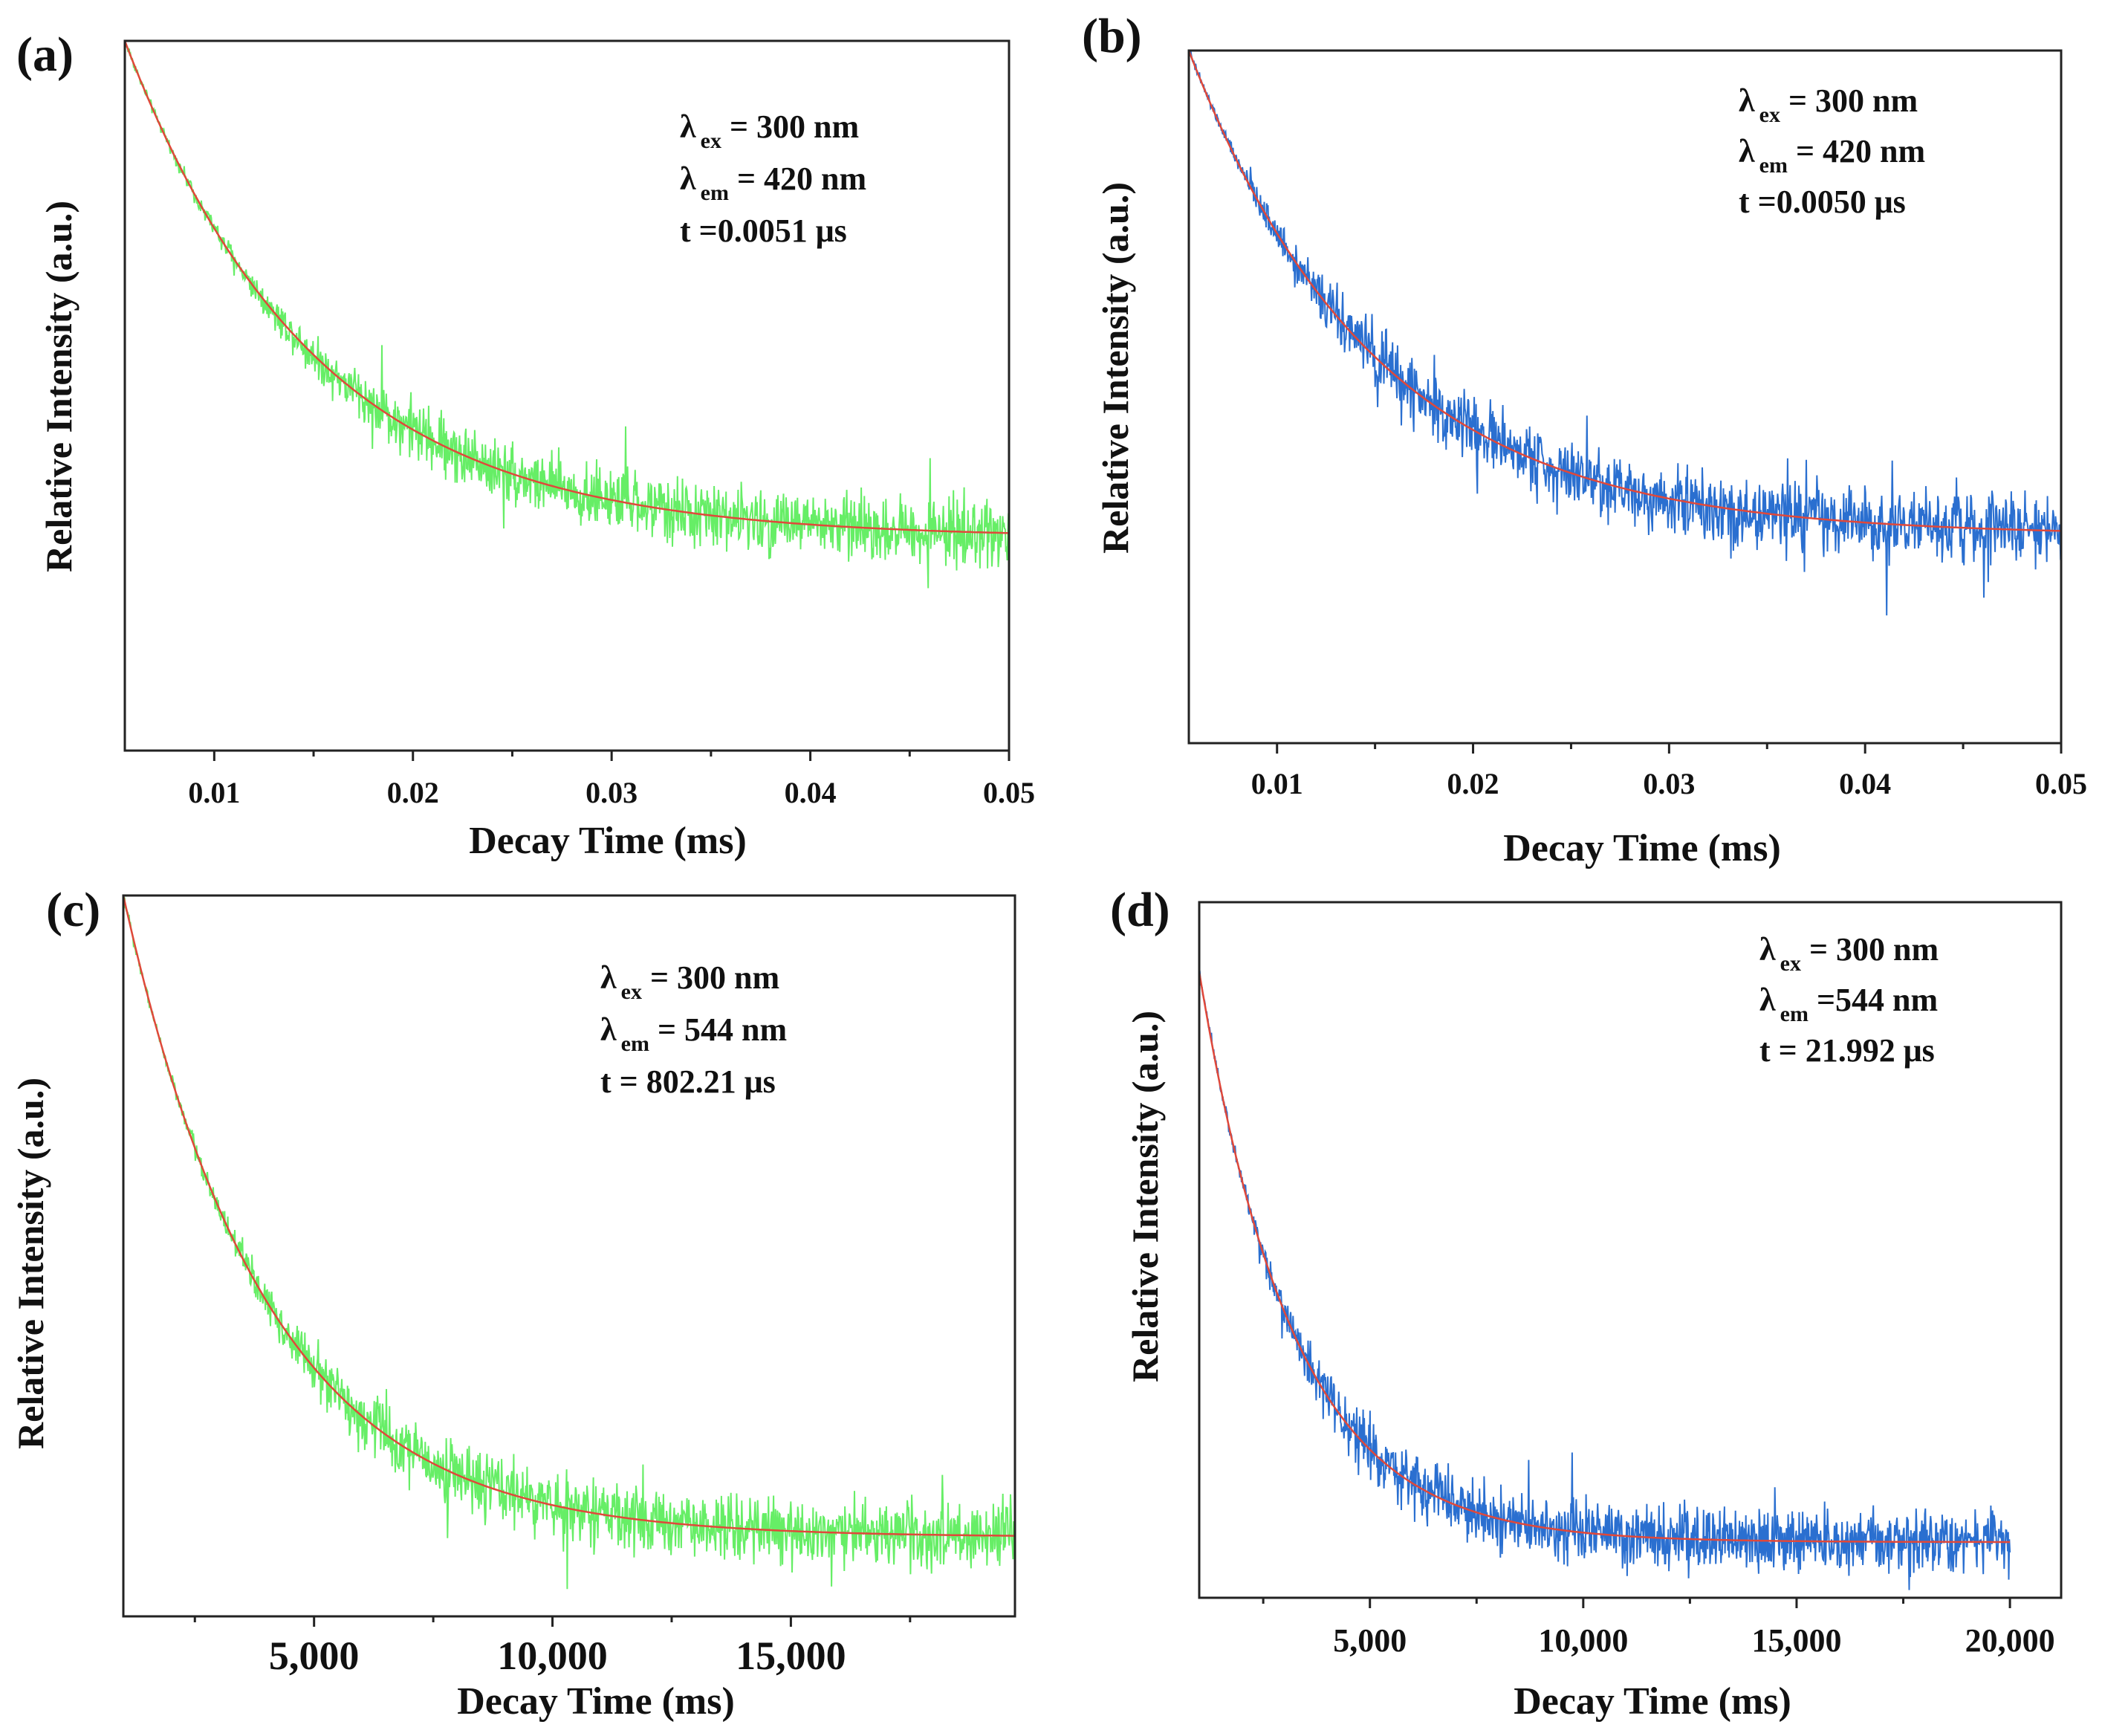 This screenshot has height=1736, width=2102. I want to click on annotation-line-b: λ ex = 300 nm, so click(1829, 104).